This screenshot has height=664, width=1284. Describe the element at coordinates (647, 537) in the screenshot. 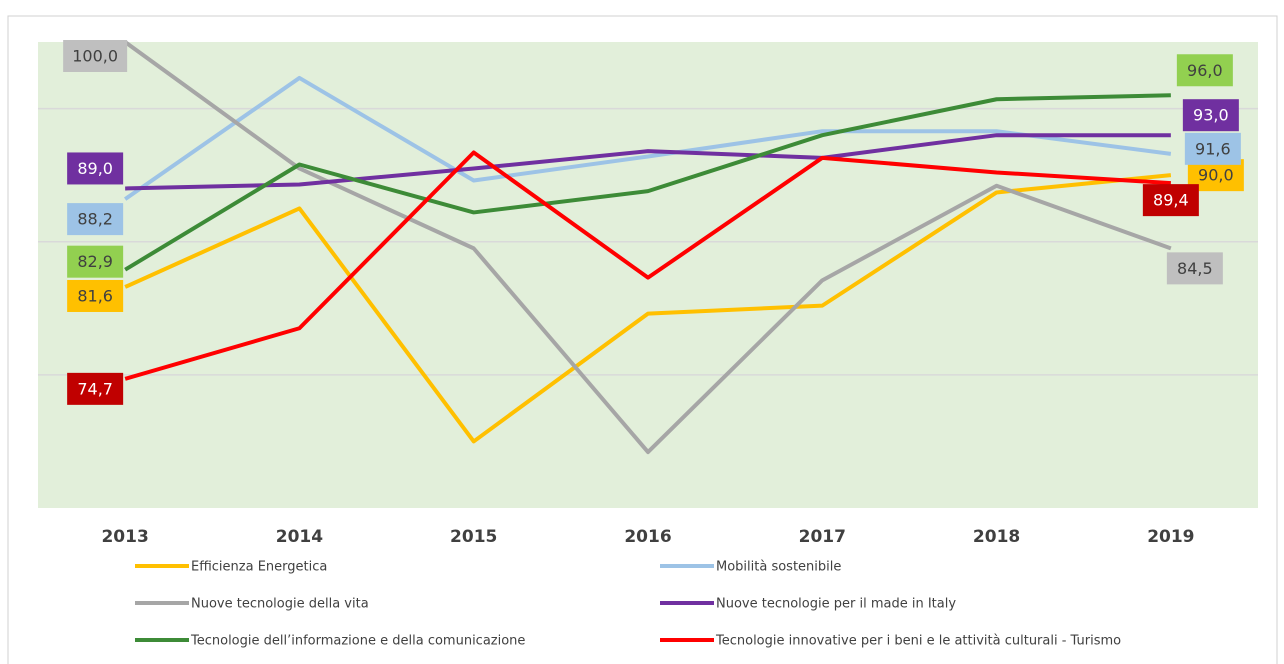

I see `x-tick-label: 2016` at that location.